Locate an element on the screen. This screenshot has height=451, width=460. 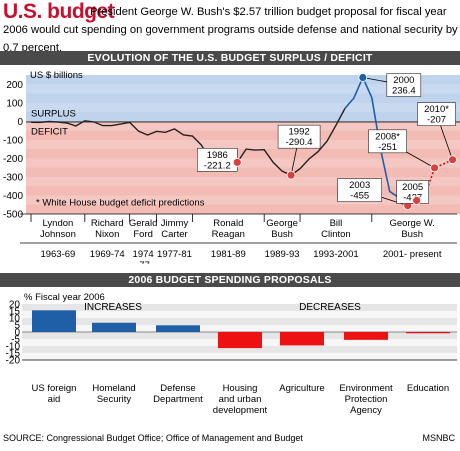
chart2-title: 2006 BUDGET SPENDING PROPOSALS is located at coordinates (230, 280).